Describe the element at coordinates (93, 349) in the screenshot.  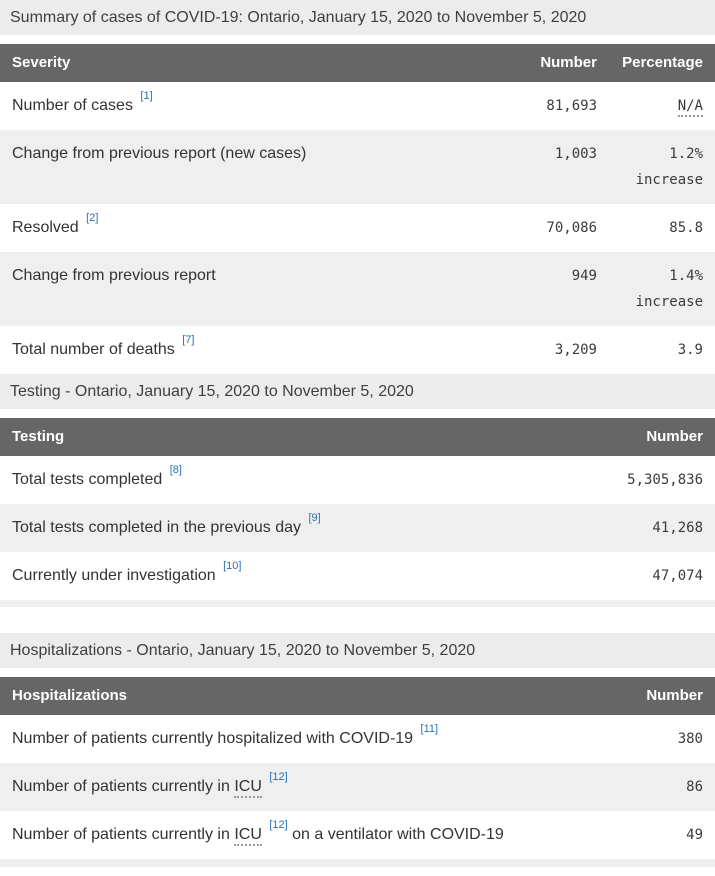
I see `row-label-text: Total number of deaths` at that location.